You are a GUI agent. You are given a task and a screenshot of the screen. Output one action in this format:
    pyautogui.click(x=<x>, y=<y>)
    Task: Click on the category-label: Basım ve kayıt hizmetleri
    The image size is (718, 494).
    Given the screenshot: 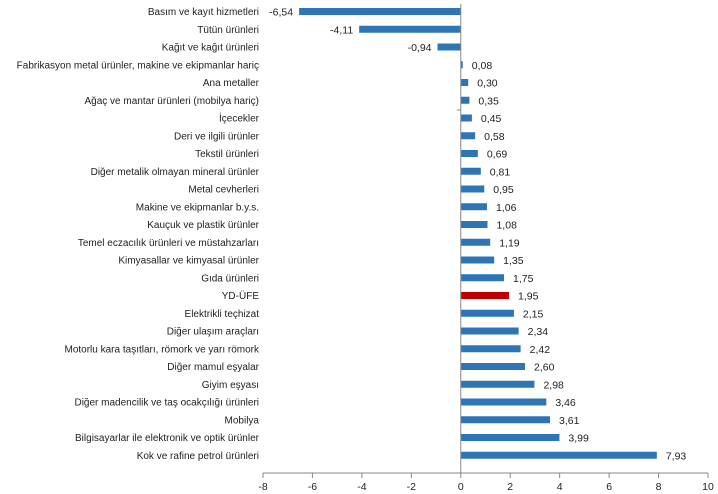 What is the action you would take?
    pyautogui.click(x=203, y=12)
    